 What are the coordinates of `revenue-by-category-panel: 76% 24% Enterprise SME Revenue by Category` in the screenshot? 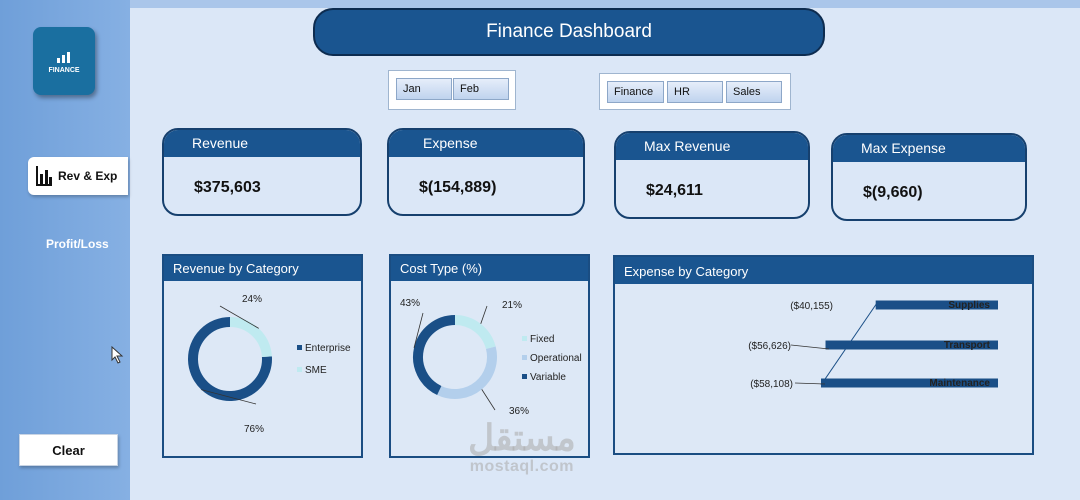 It's located at (262, 356).